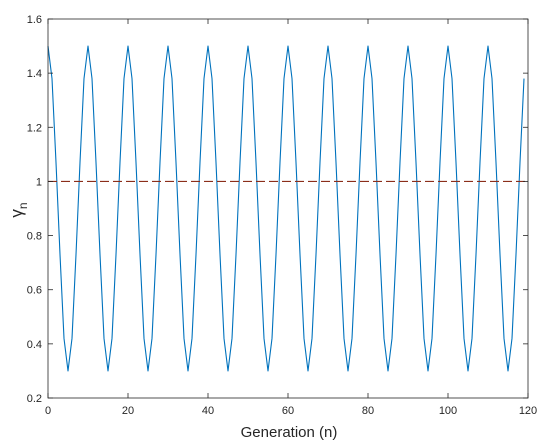 The width and height of the screenshot is (550, 447). I want to click on x-tick-label-6: 120, so click(528, 411).